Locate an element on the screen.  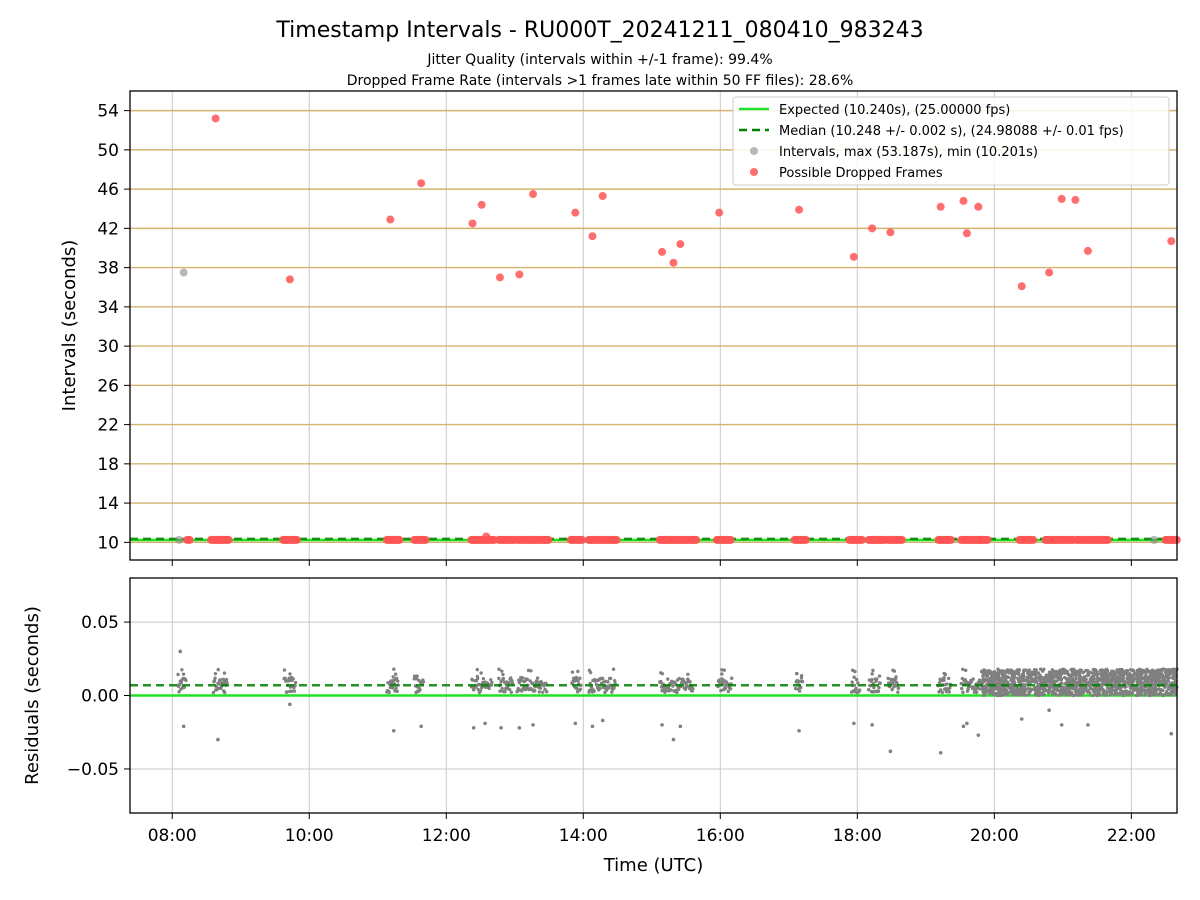
legend-label: Intervals, max (53.187s), min (10.201s) is located at coordinates (908, 152).